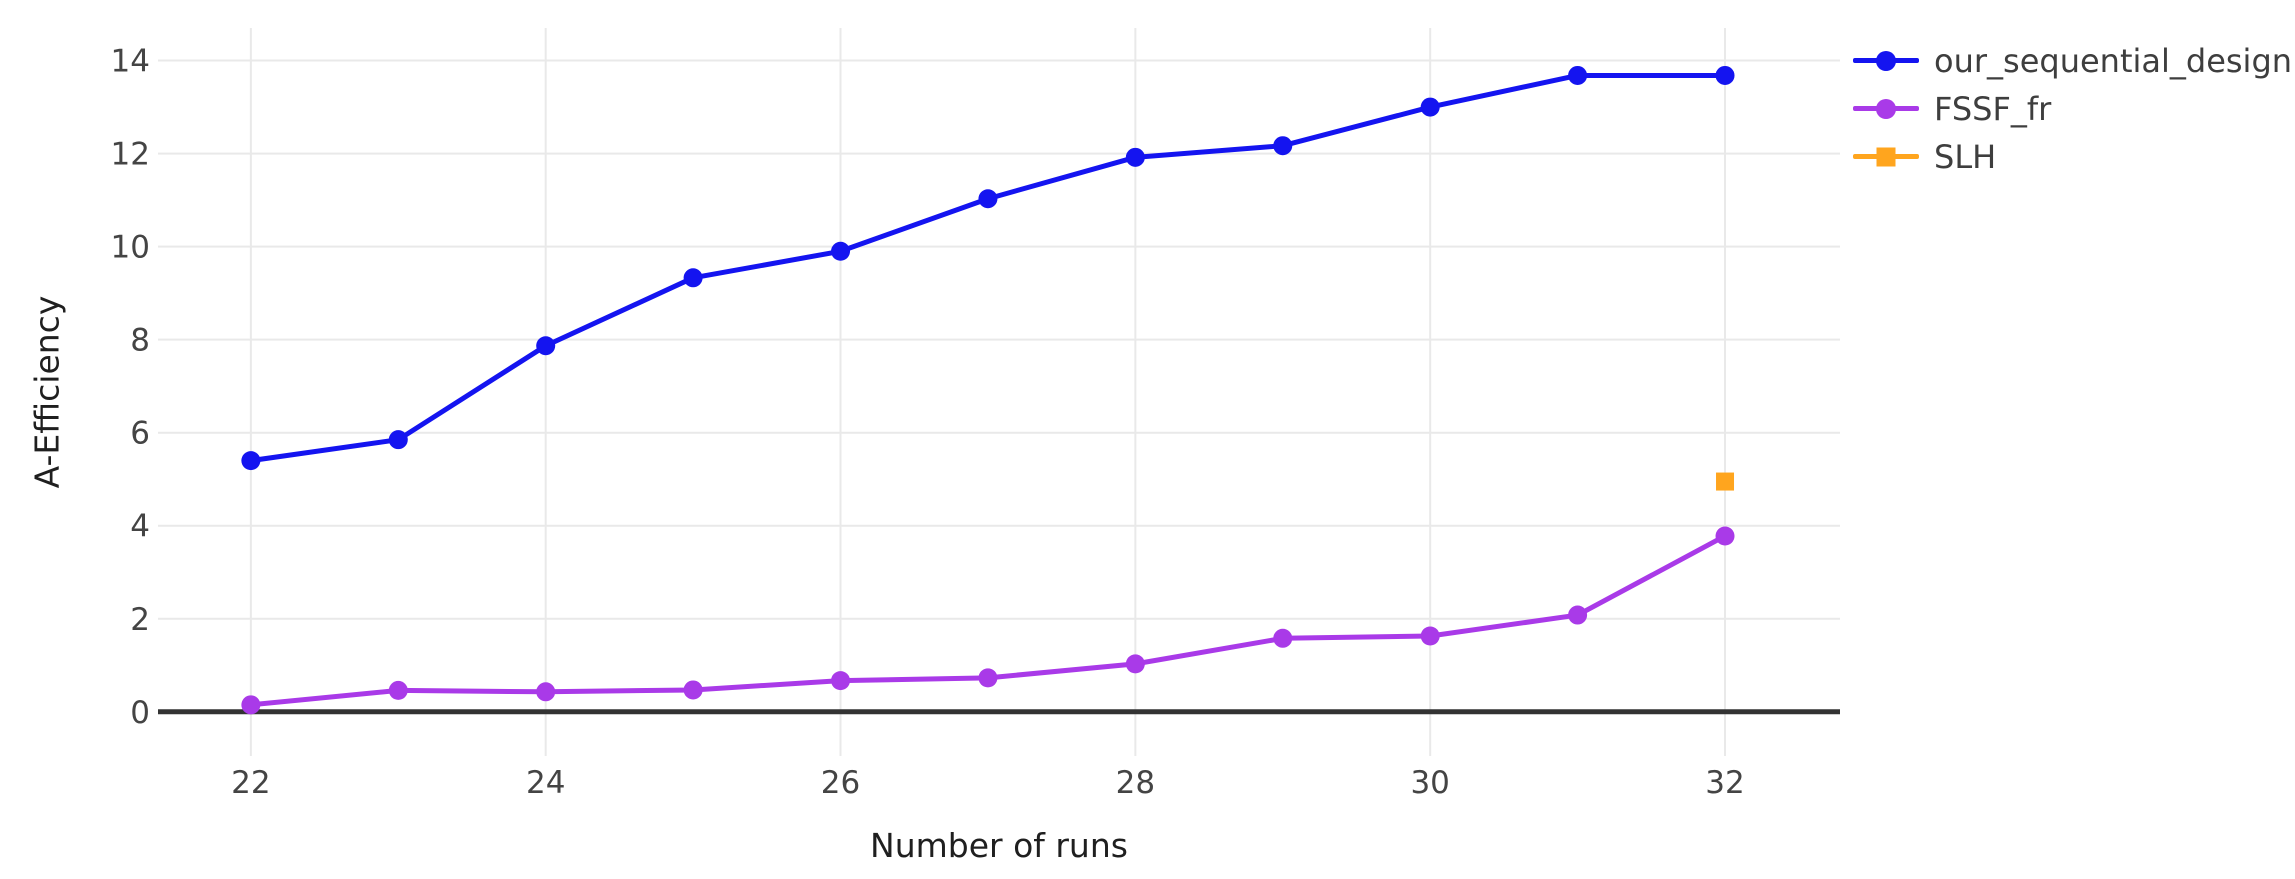 This screenshot has width=2295, height=879. I want to click on line-square-marker-icon, so click(1886, 156).